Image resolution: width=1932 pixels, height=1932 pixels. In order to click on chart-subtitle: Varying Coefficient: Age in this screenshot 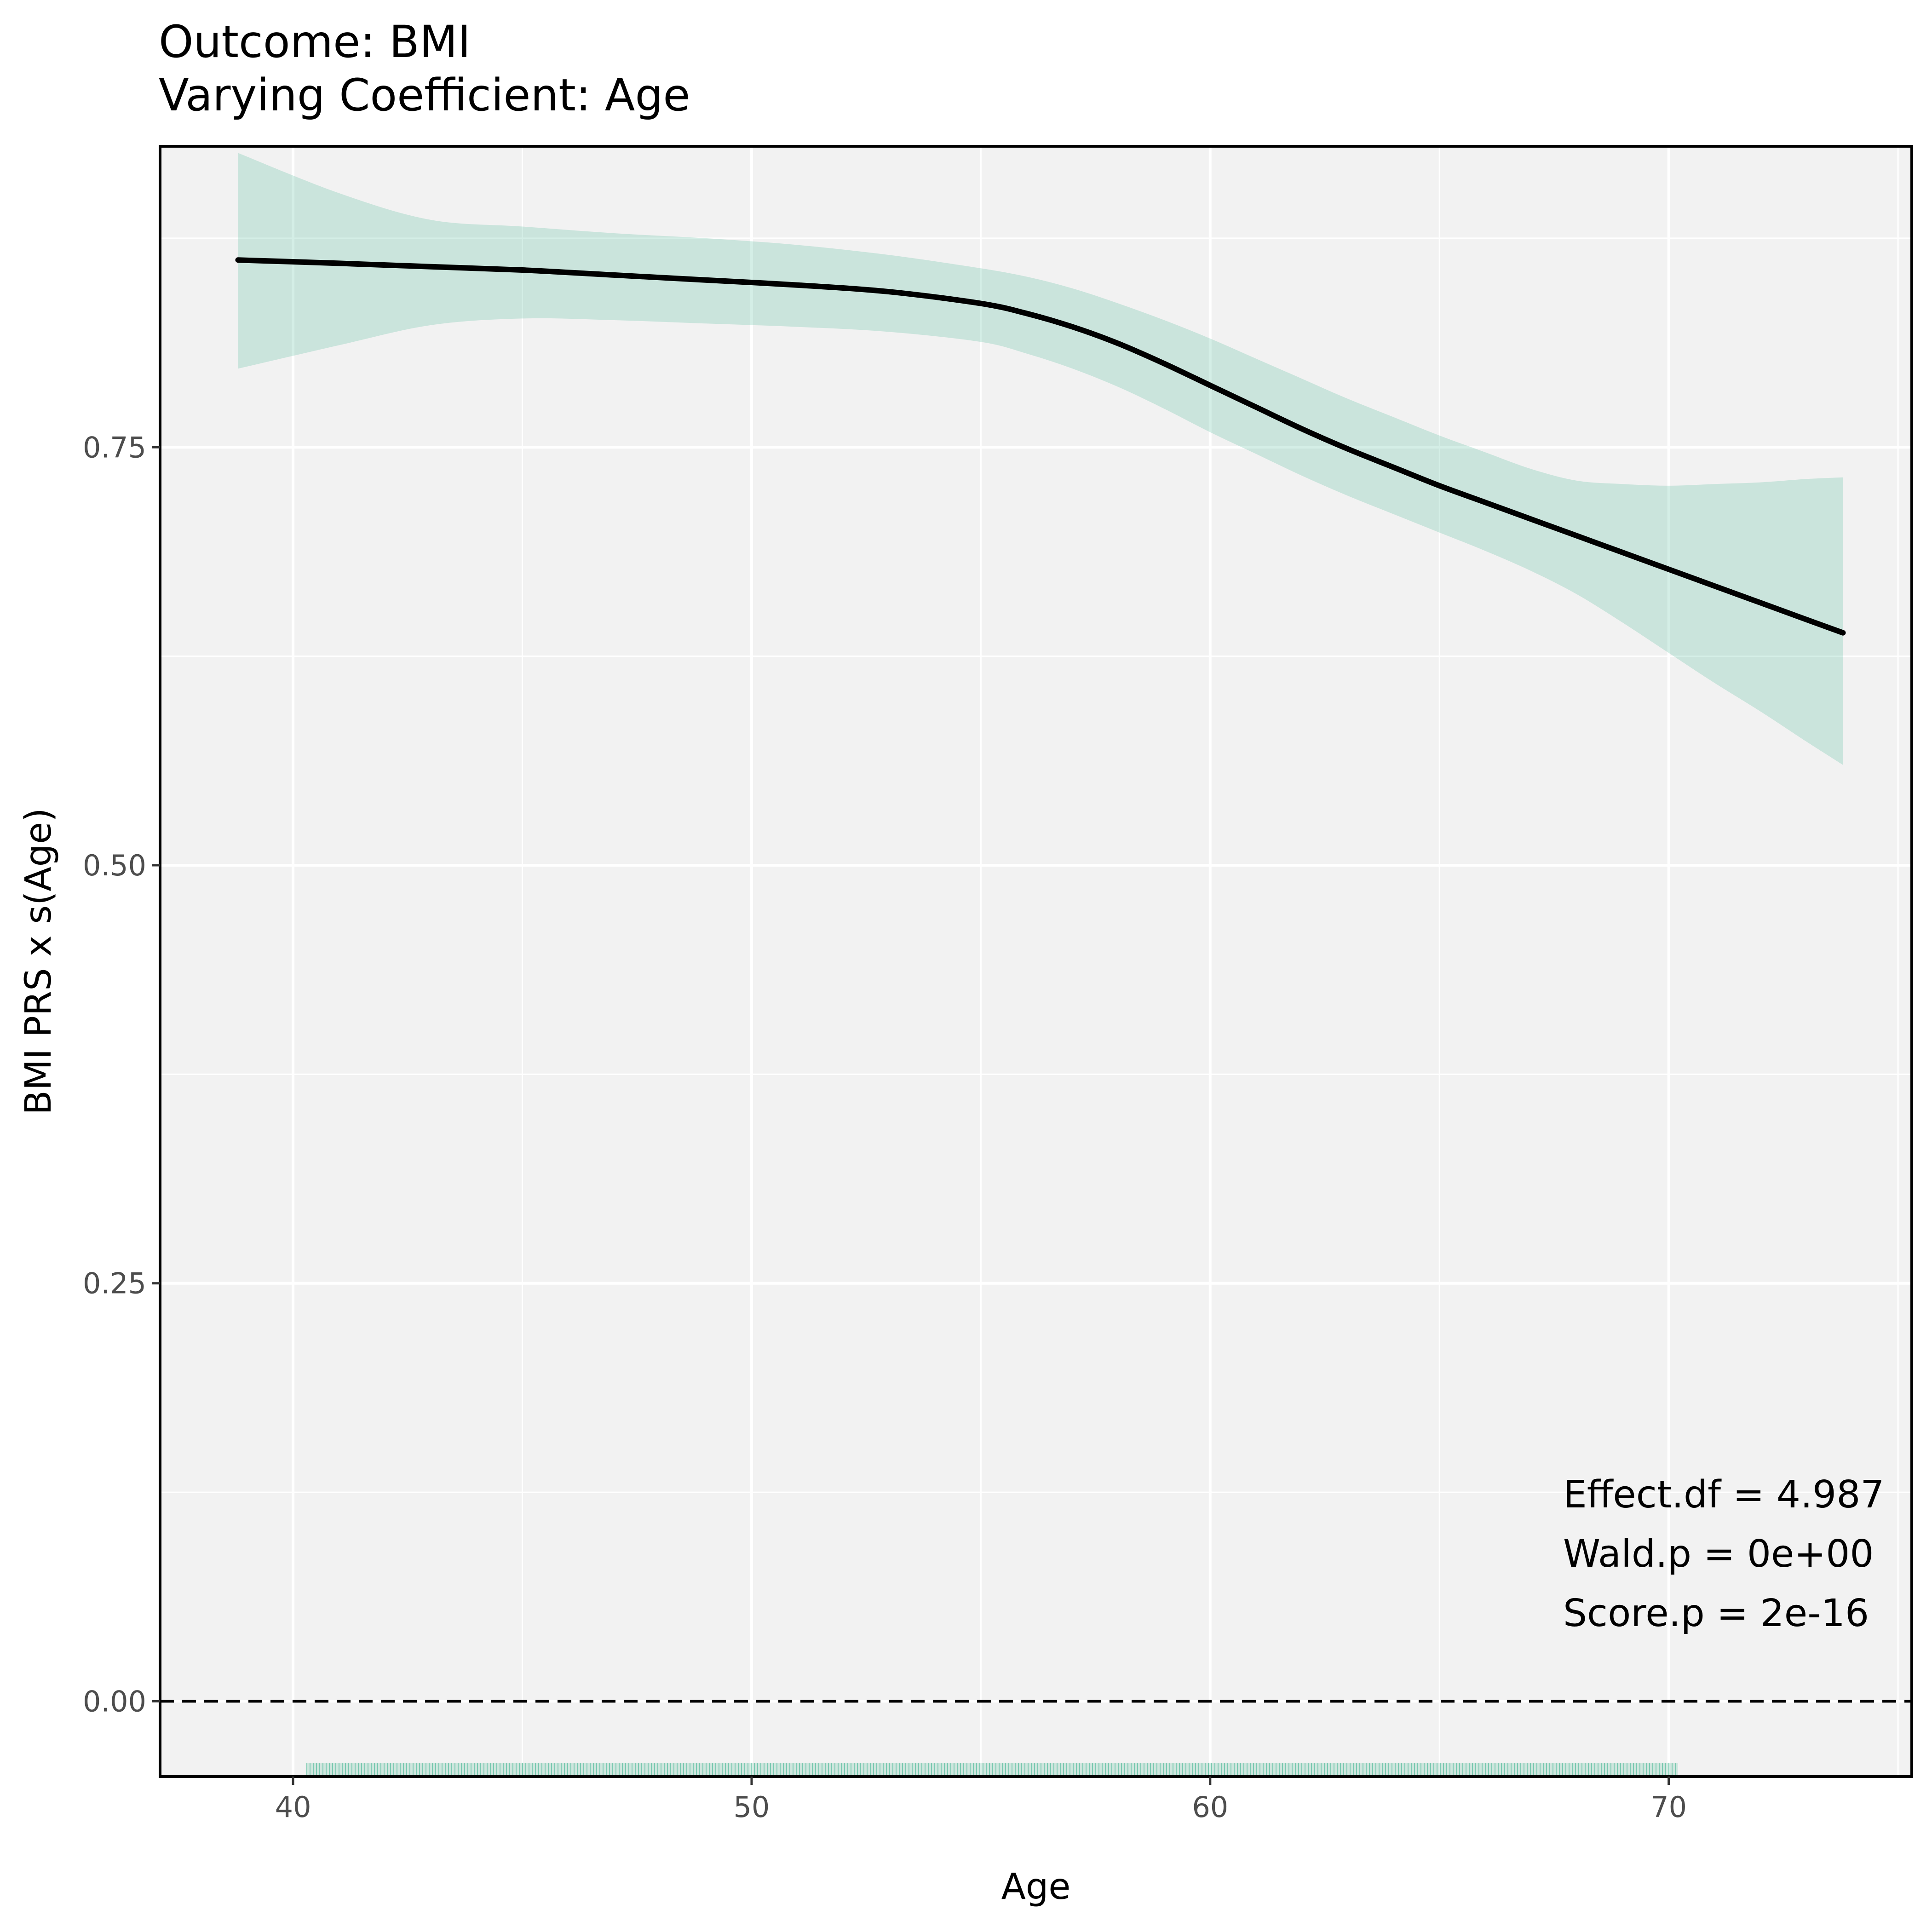, I will do `click(424, 95)`.